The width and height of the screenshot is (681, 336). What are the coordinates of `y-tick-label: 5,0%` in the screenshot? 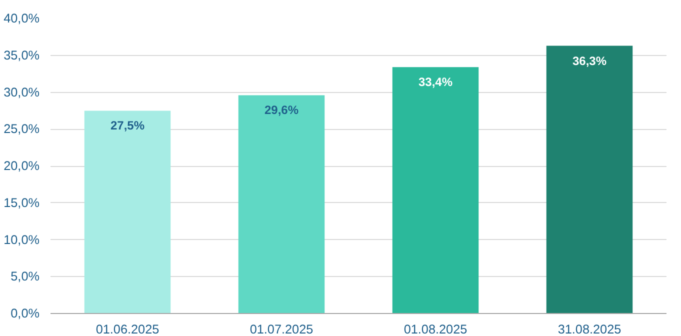 It's located at (25, 277).